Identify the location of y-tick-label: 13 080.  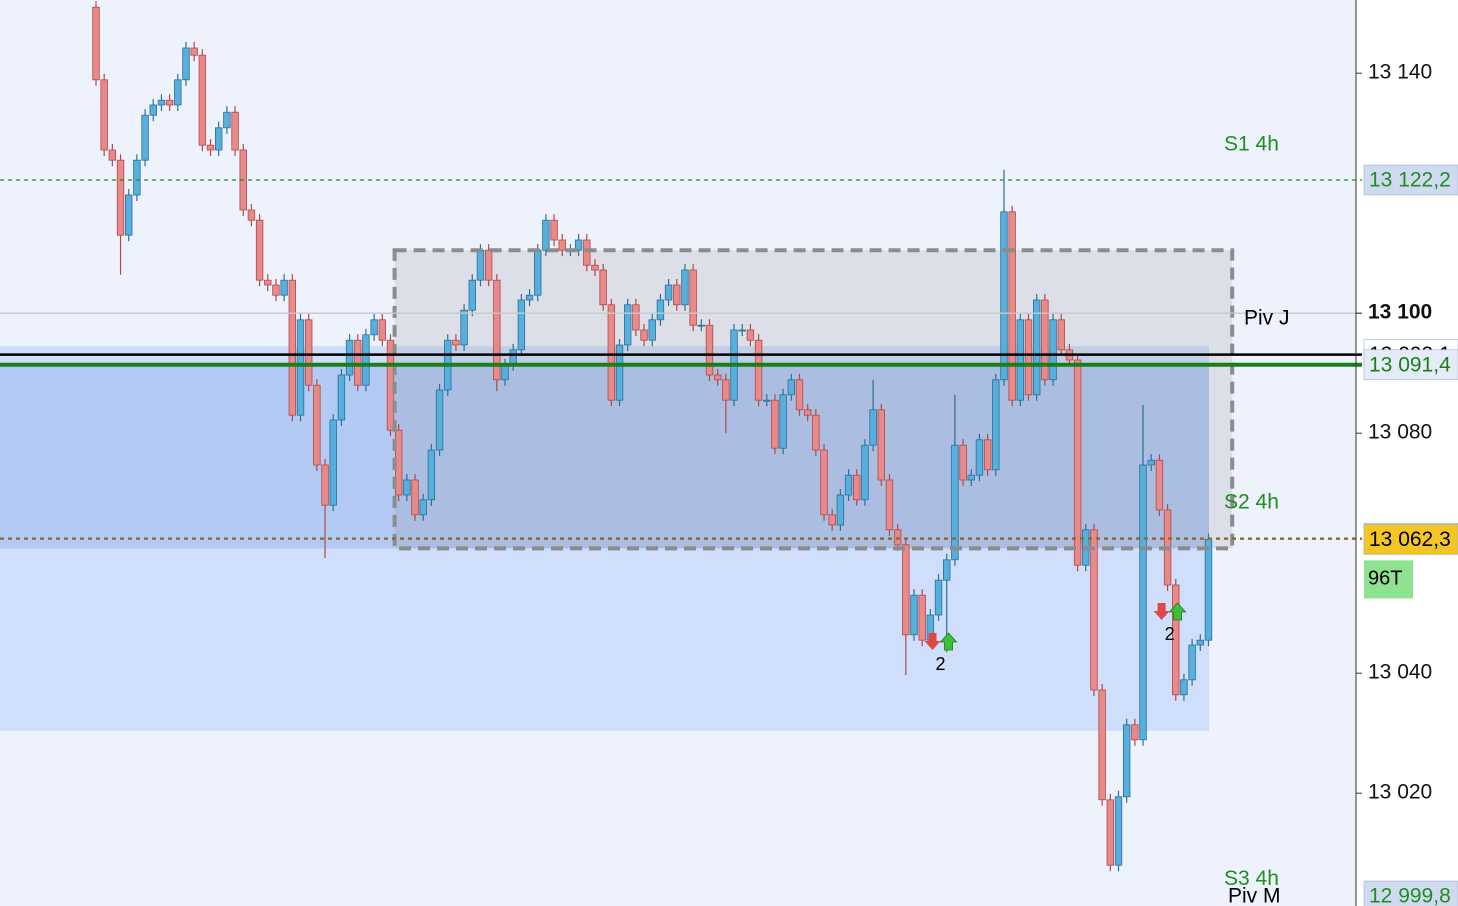
(1400, 432).